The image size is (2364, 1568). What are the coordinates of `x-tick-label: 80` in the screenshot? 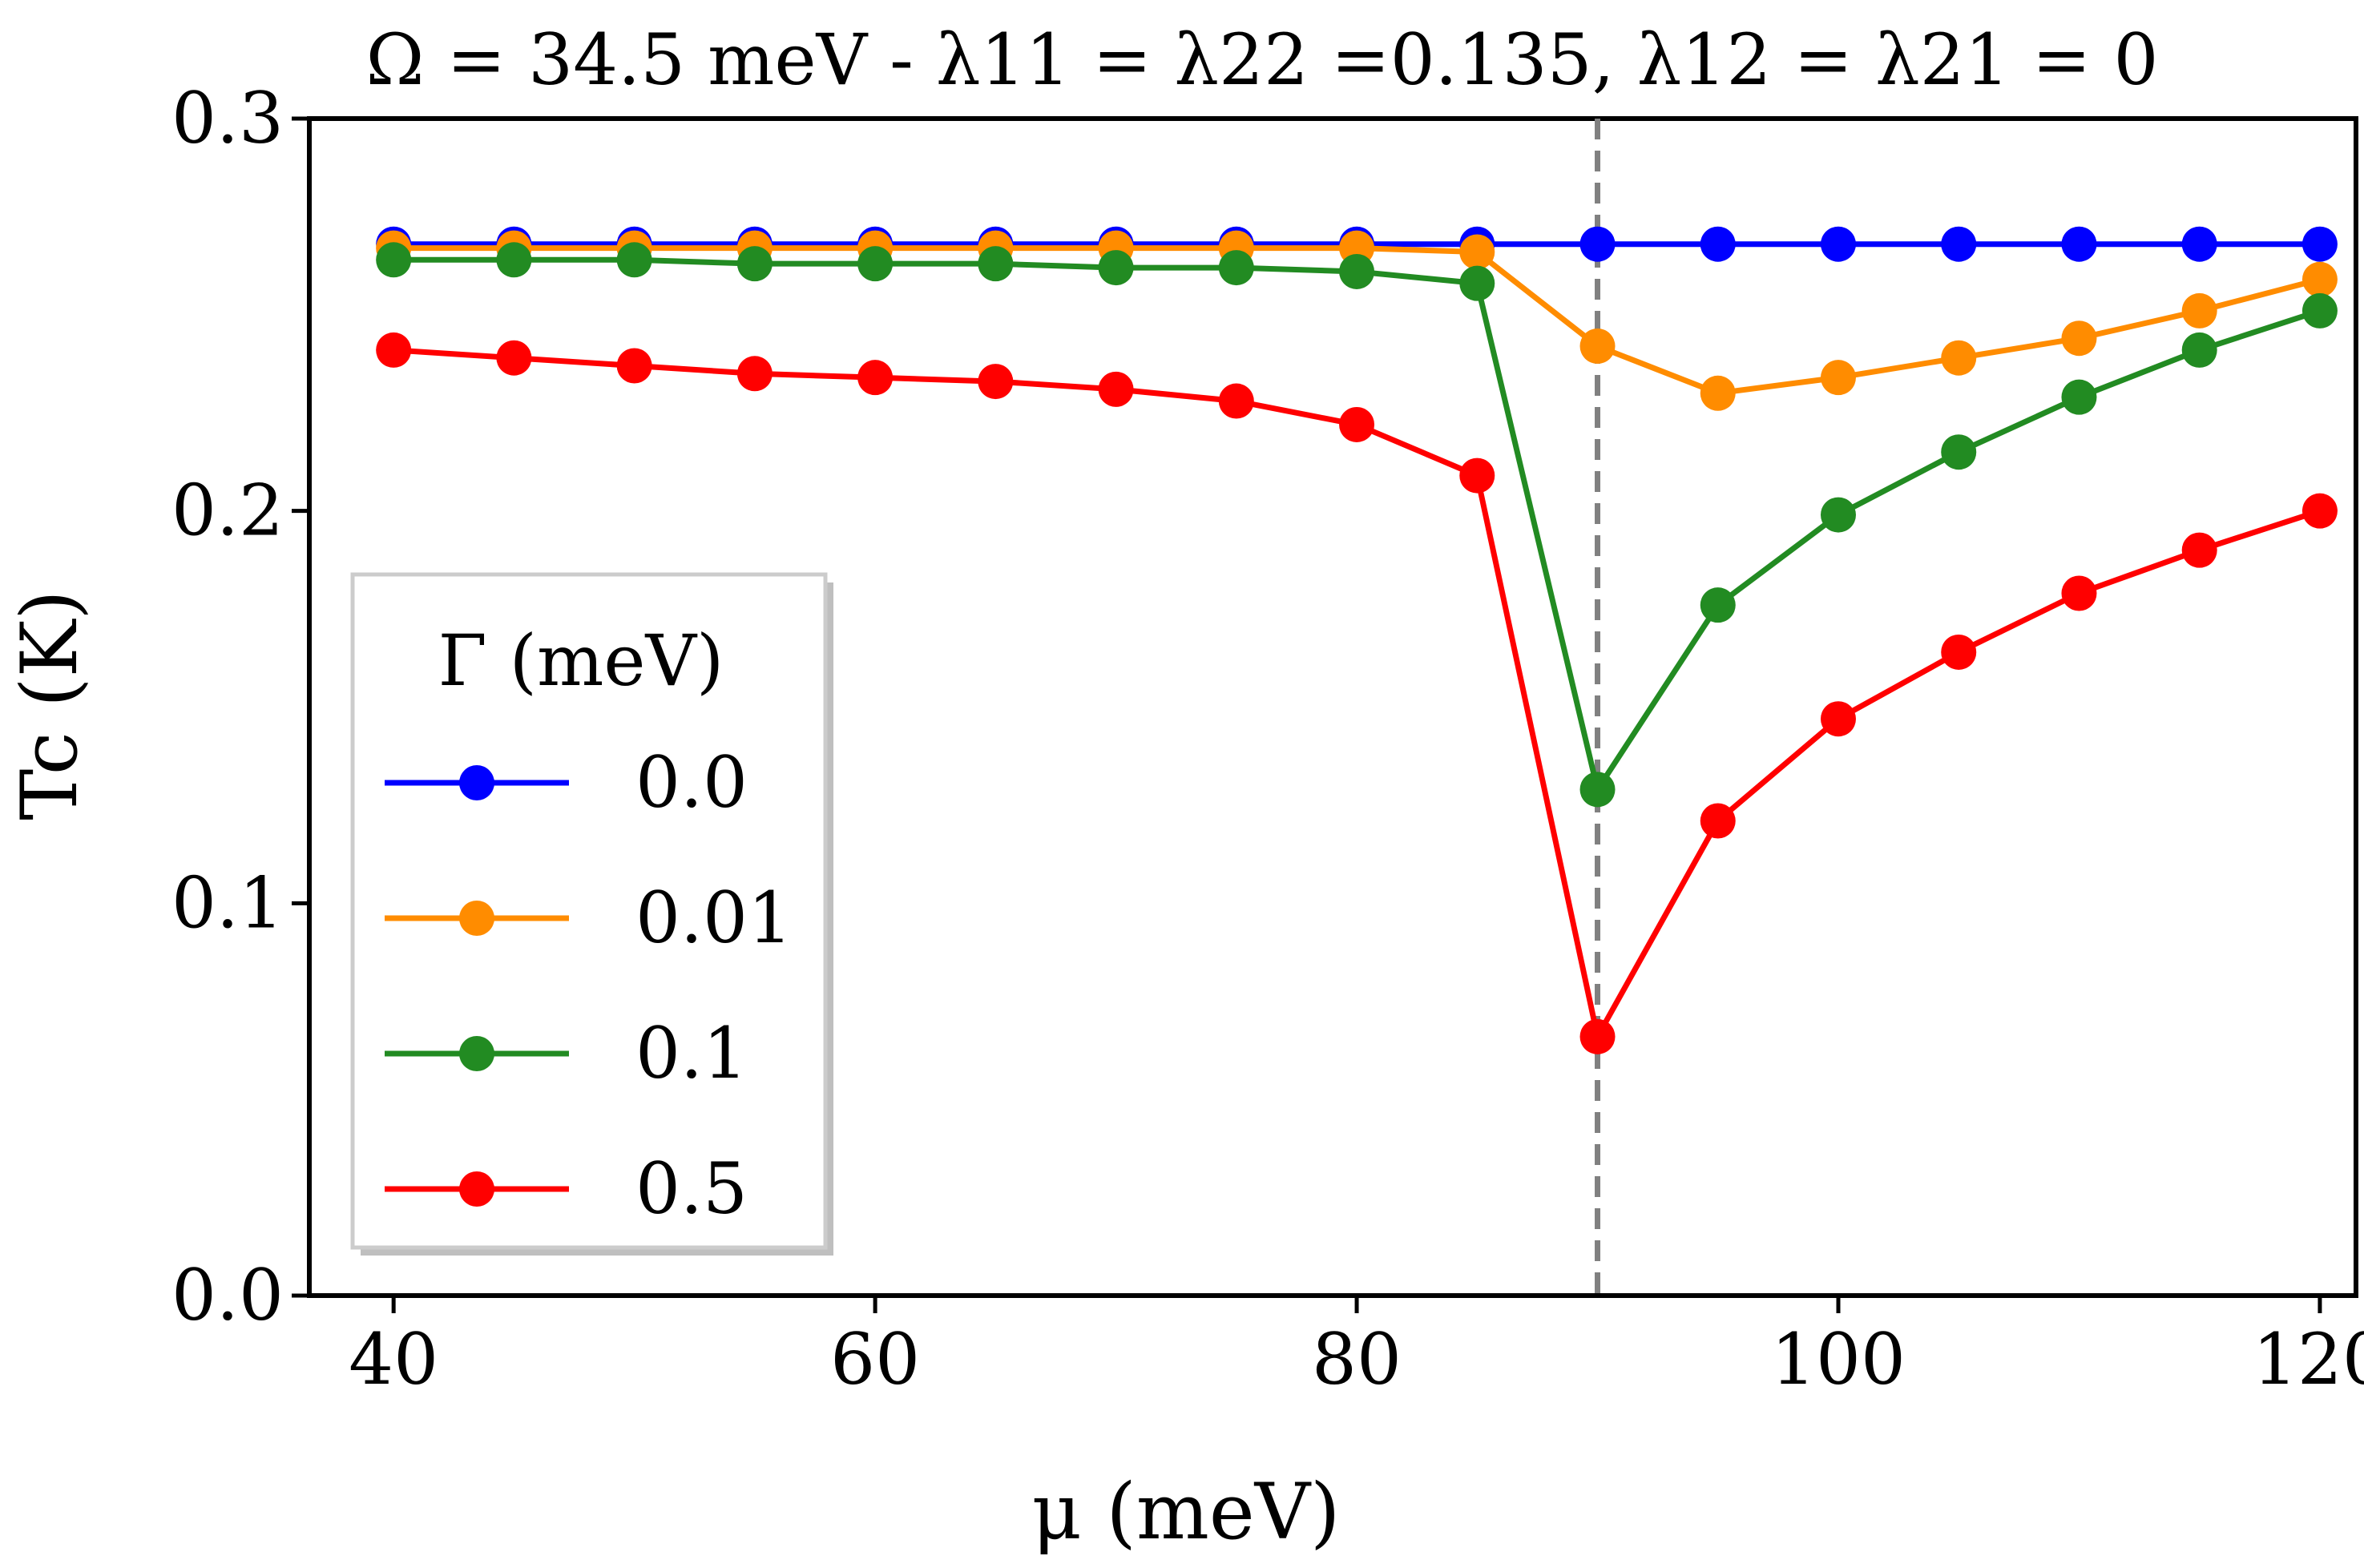 It's located at (1357, 1359).